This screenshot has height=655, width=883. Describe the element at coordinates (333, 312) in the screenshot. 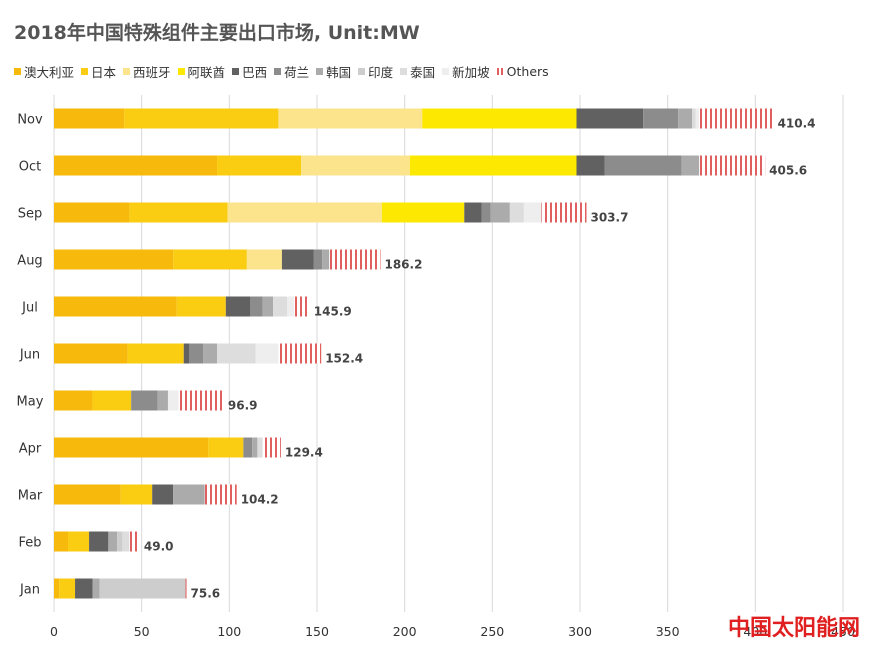

I see `total-value-label: 145.9` at that location.